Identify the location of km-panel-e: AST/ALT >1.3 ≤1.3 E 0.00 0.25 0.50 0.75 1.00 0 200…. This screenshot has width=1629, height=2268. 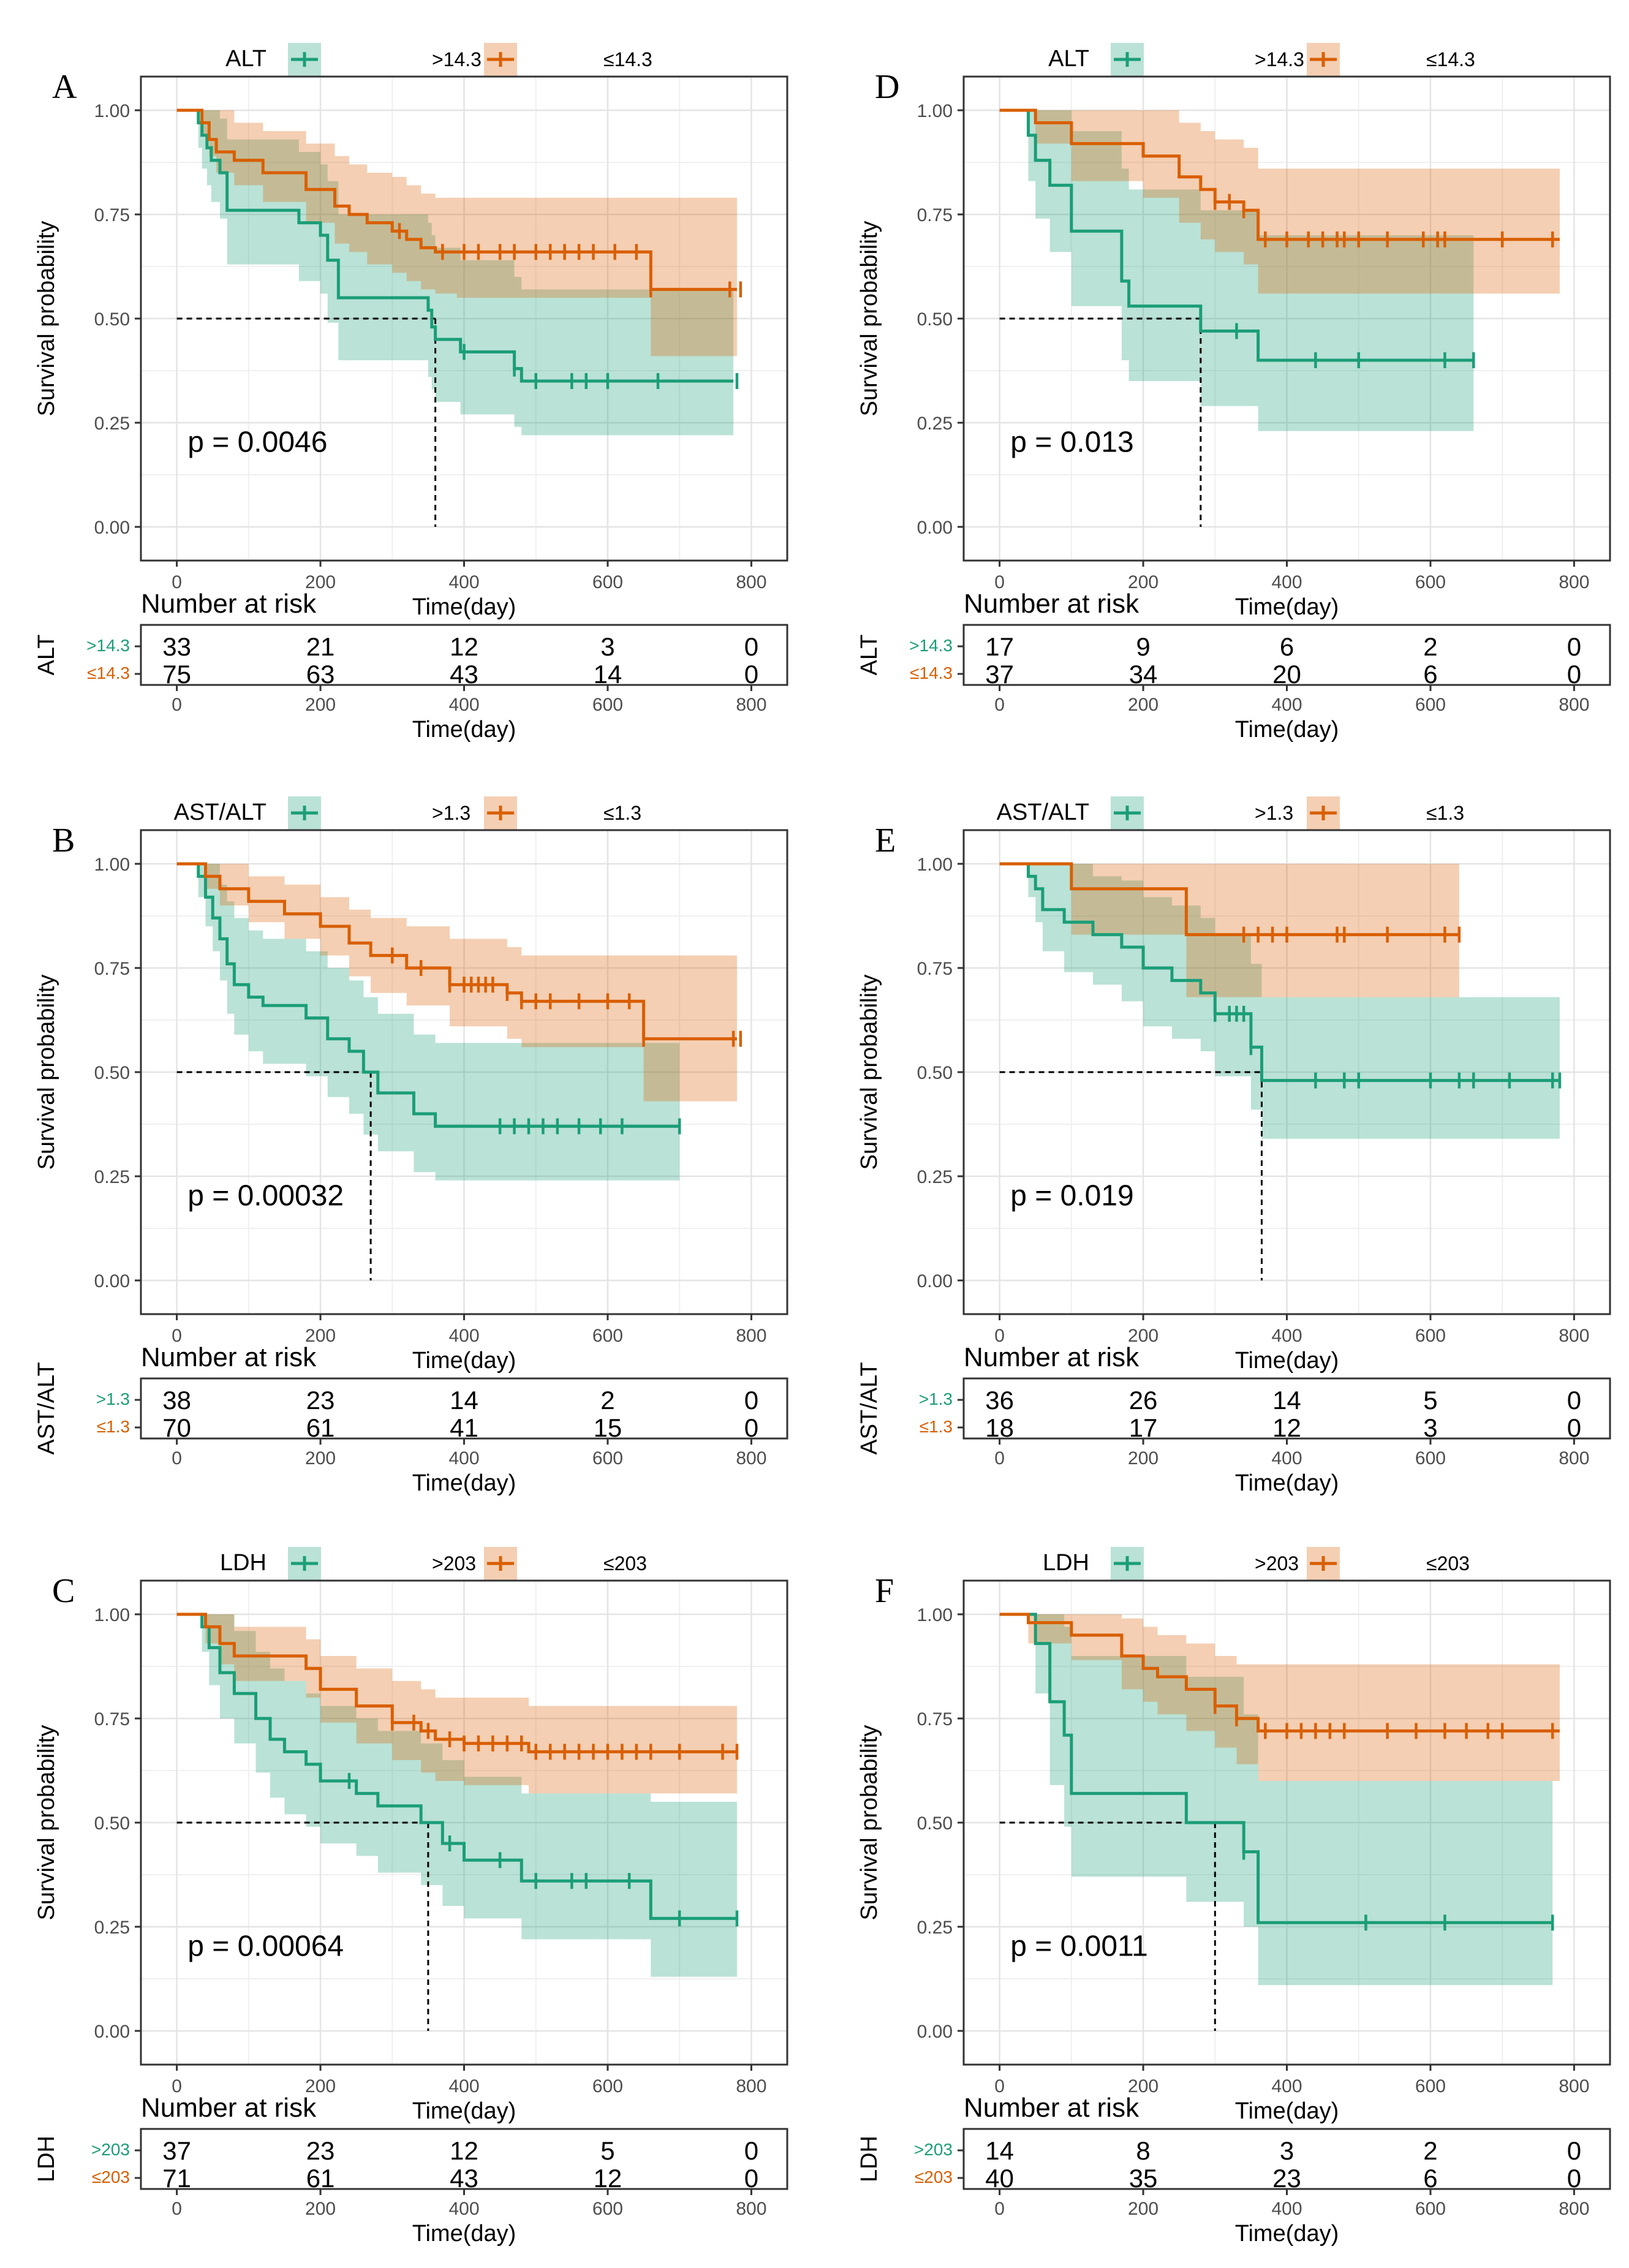
(1233, 1146).